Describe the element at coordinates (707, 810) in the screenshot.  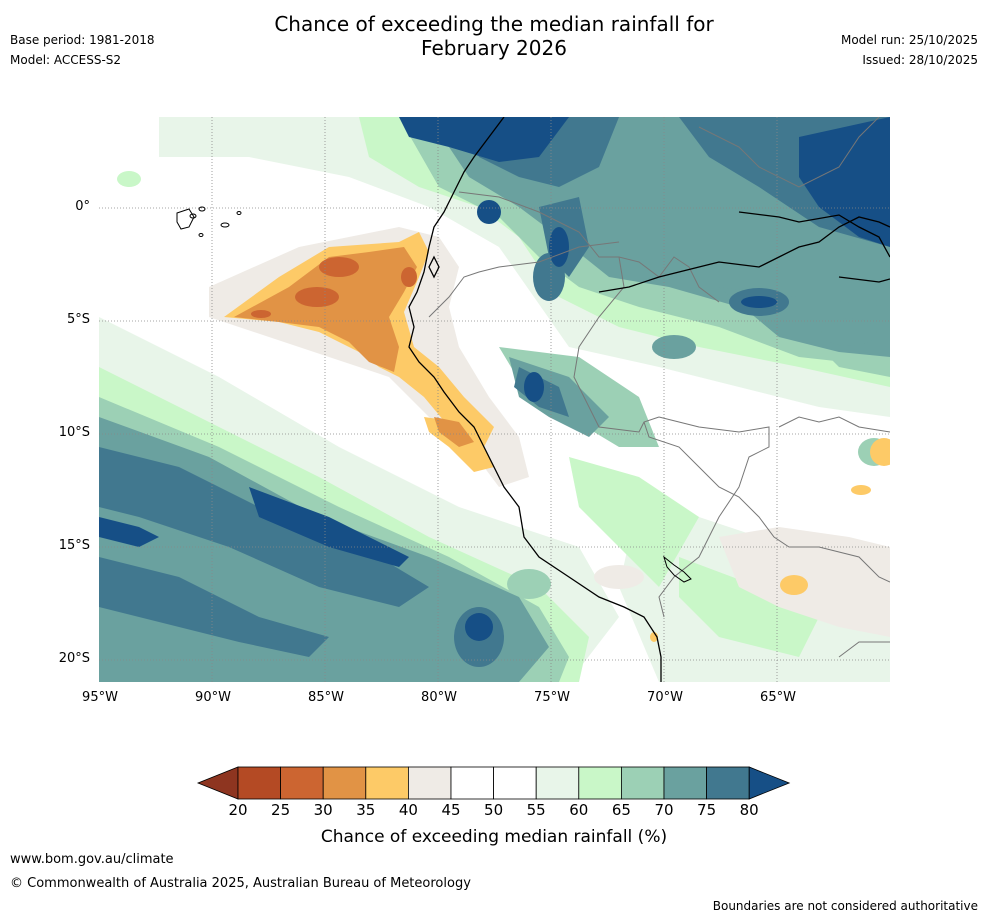
I see `colorbar-tick-label: 75` at that location.